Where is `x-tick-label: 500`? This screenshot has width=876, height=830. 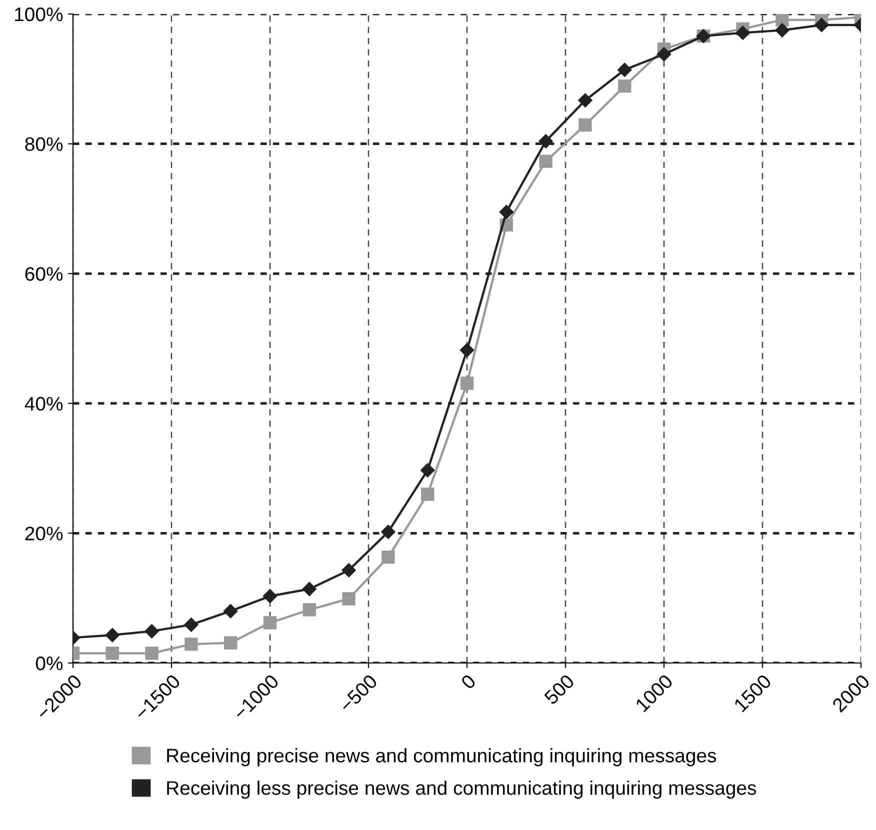 x-tick-label: 500 is located at coordinates (559, 690).